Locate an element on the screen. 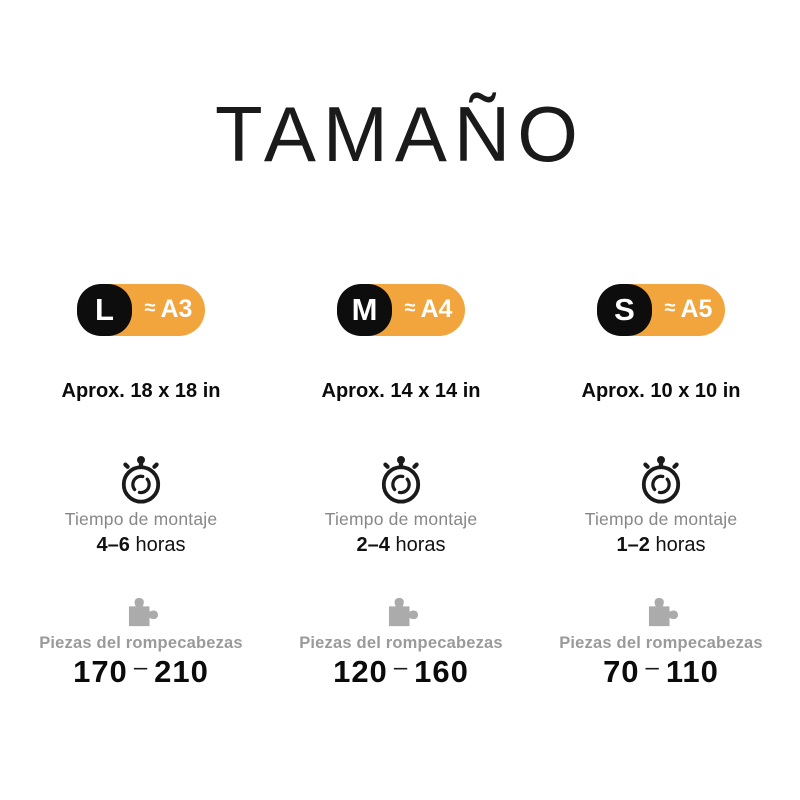 The width and height of the screenshot is (800, 800). paper-size: A3 is located at coordinates (176, 309).